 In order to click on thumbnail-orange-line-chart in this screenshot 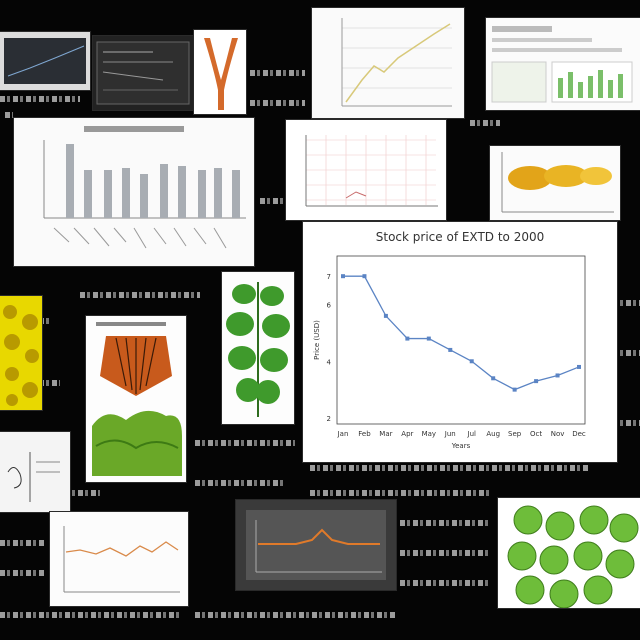, I will do `click(119, 559)`.